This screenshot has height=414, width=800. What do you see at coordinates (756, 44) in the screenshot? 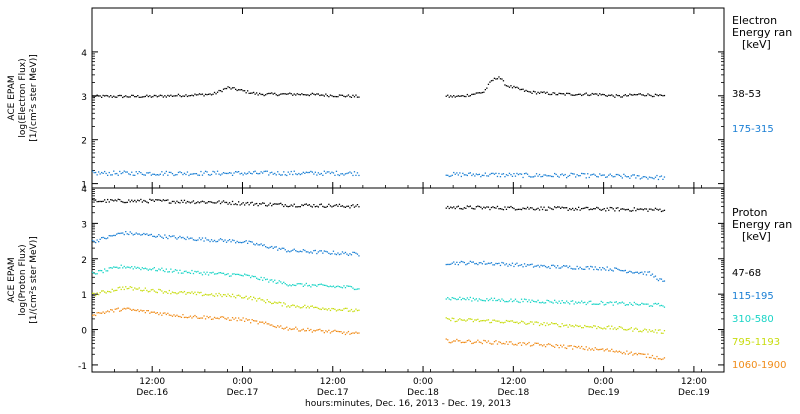
I see `legend-heading: [keV]` at bounding box center [756, 44].